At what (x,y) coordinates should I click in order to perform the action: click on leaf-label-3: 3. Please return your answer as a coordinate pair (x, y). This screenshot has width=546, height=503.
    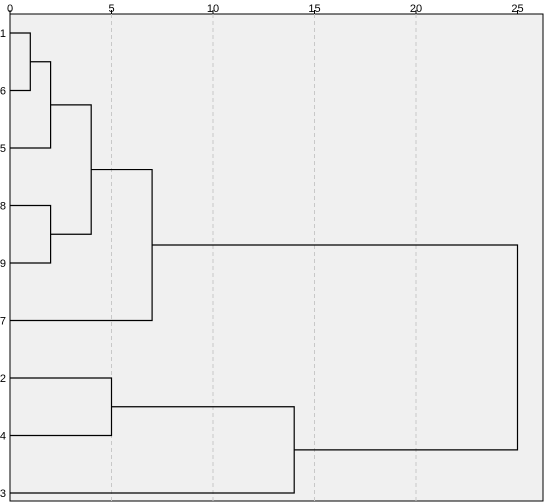
    Looking at the image, I should click on (3, 494).